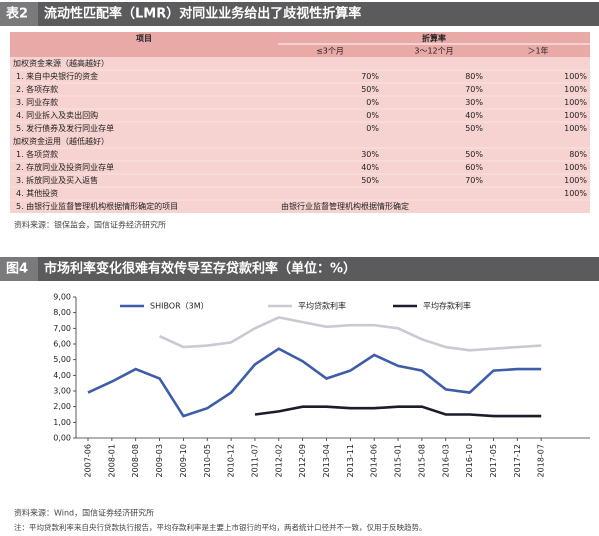 This screenshot has height=536, width=599. Describe the element at coordinates (350, 460) in the screenshot. I see `x-tick-label: 2013-11` at that location.